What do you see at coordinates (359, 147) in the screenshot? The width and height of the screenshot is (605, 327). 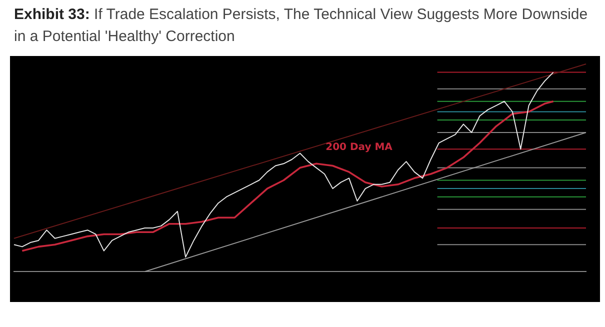 I see `series-label: 200 Day MA` at bounding box center [359, 147].